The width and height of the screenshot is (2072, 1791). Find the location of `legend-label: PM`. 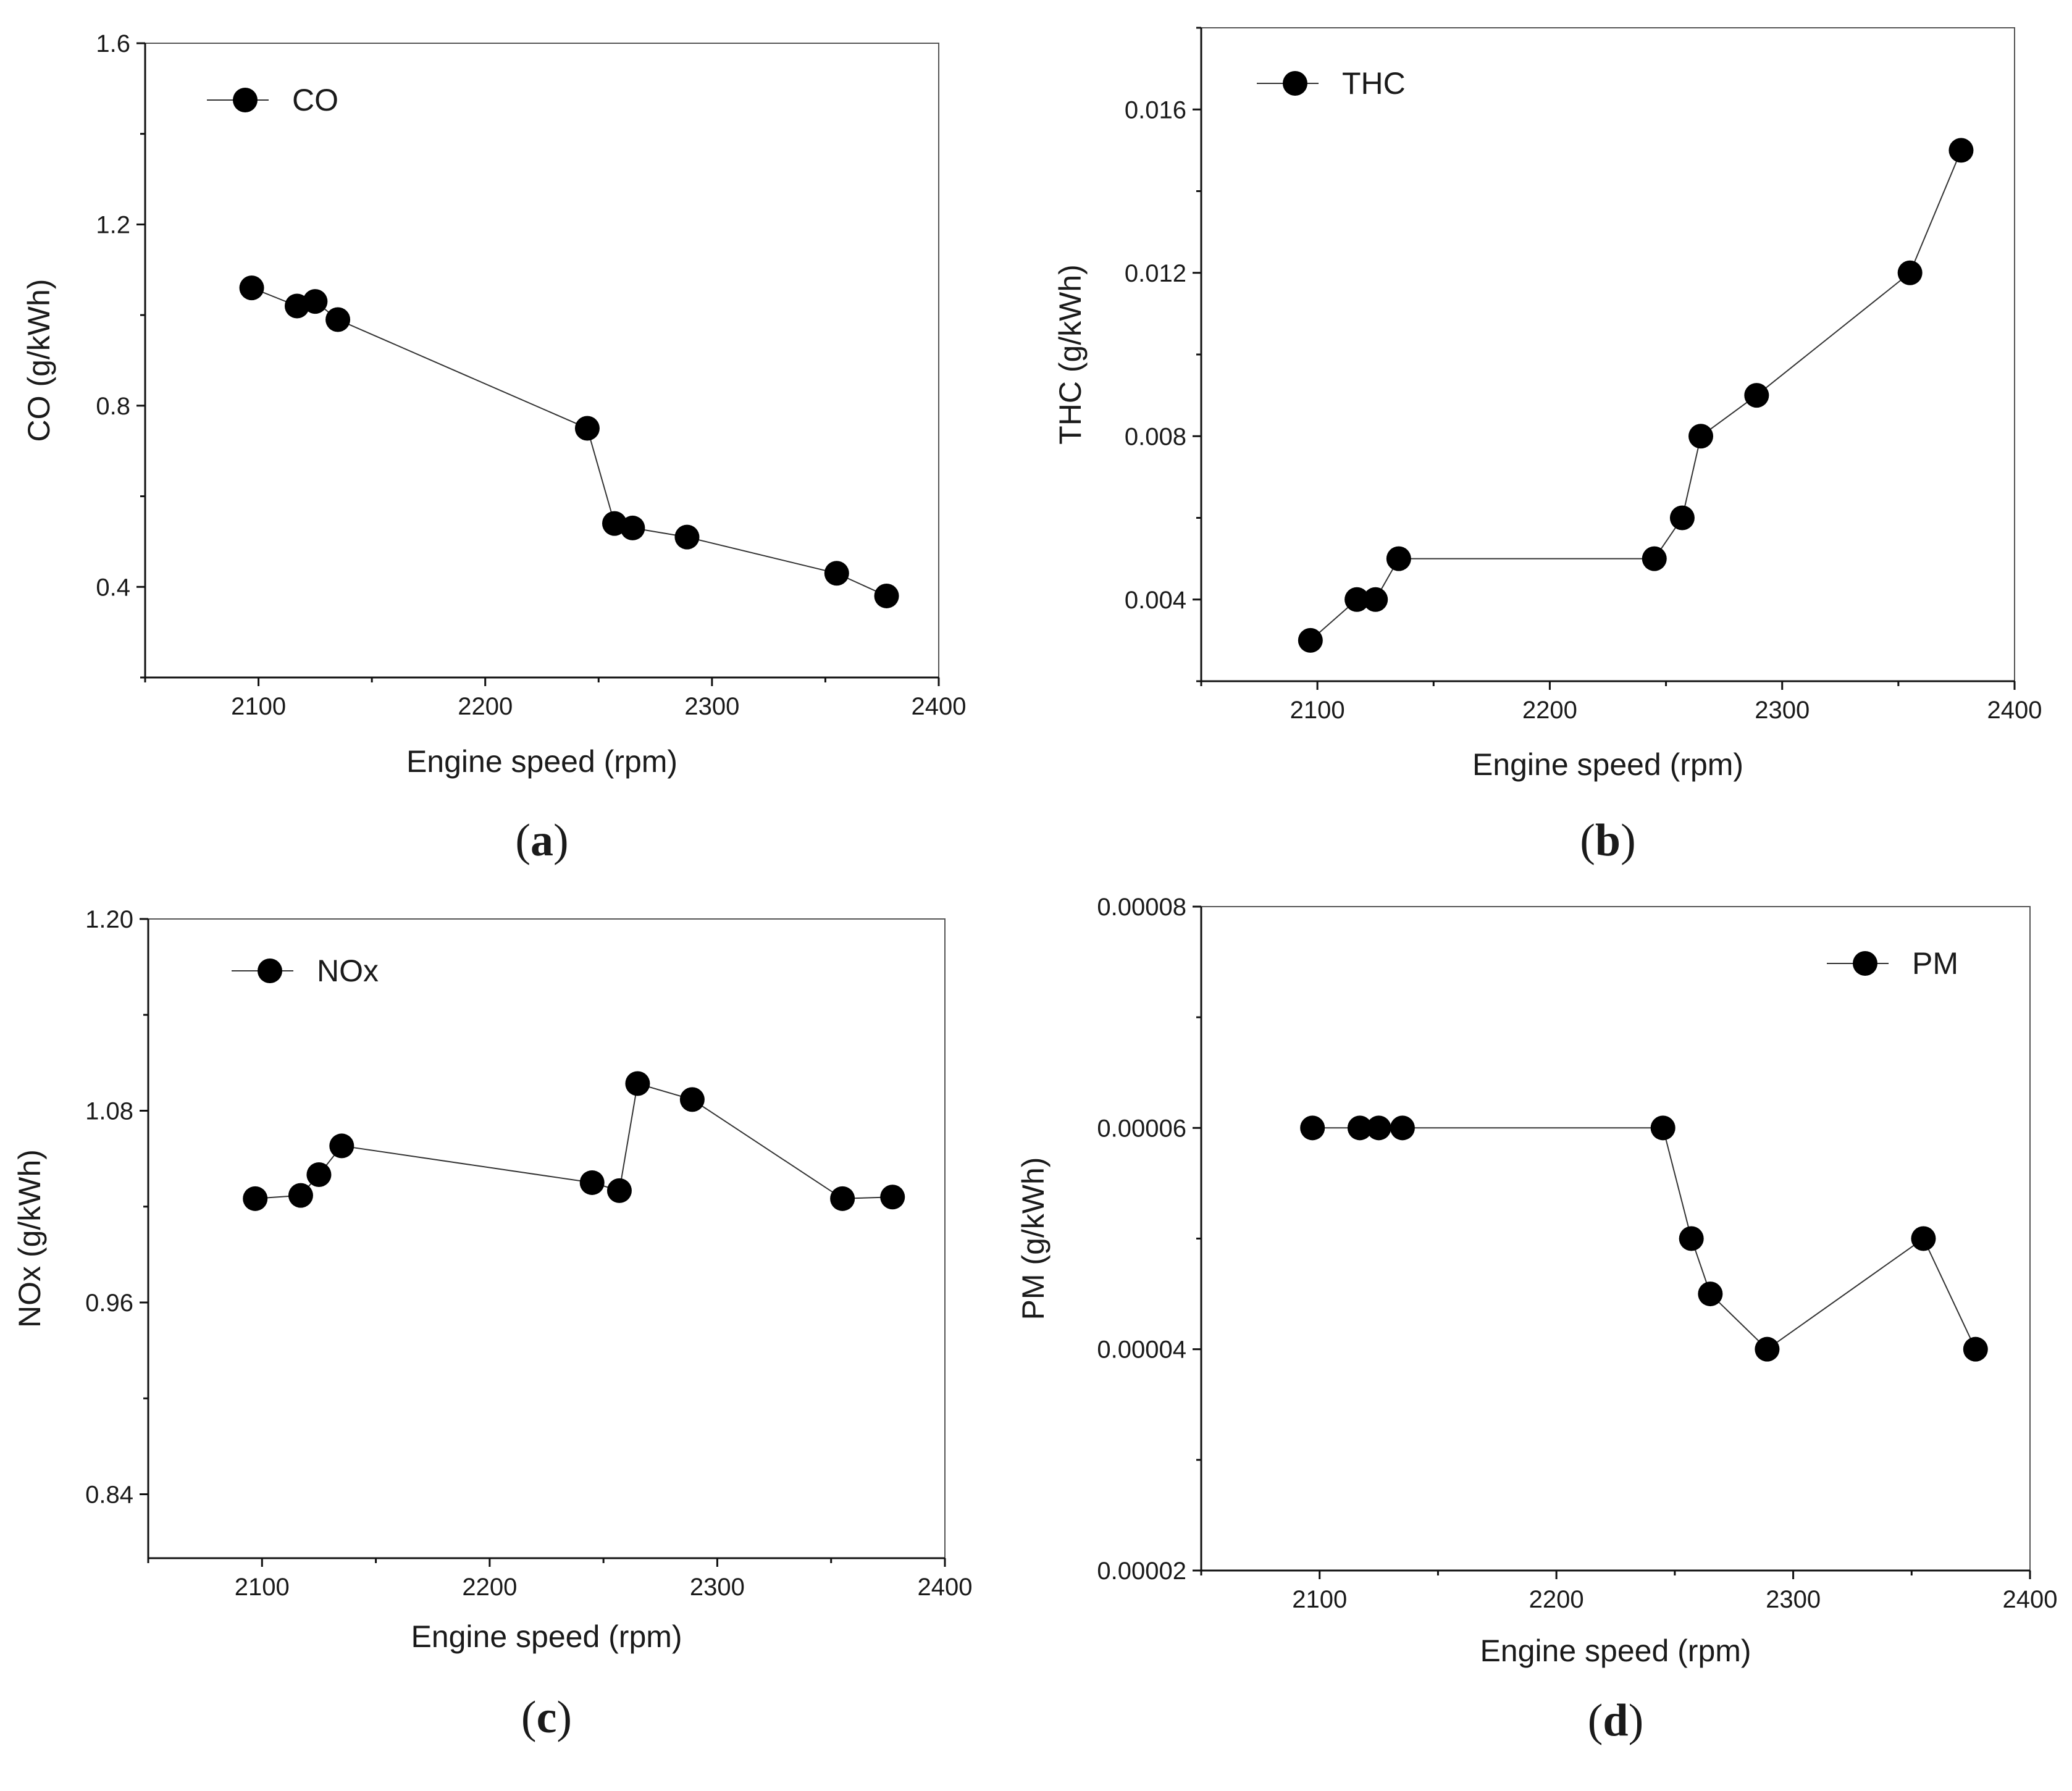

legend-label: PM is located at coordinates (1935, 963).